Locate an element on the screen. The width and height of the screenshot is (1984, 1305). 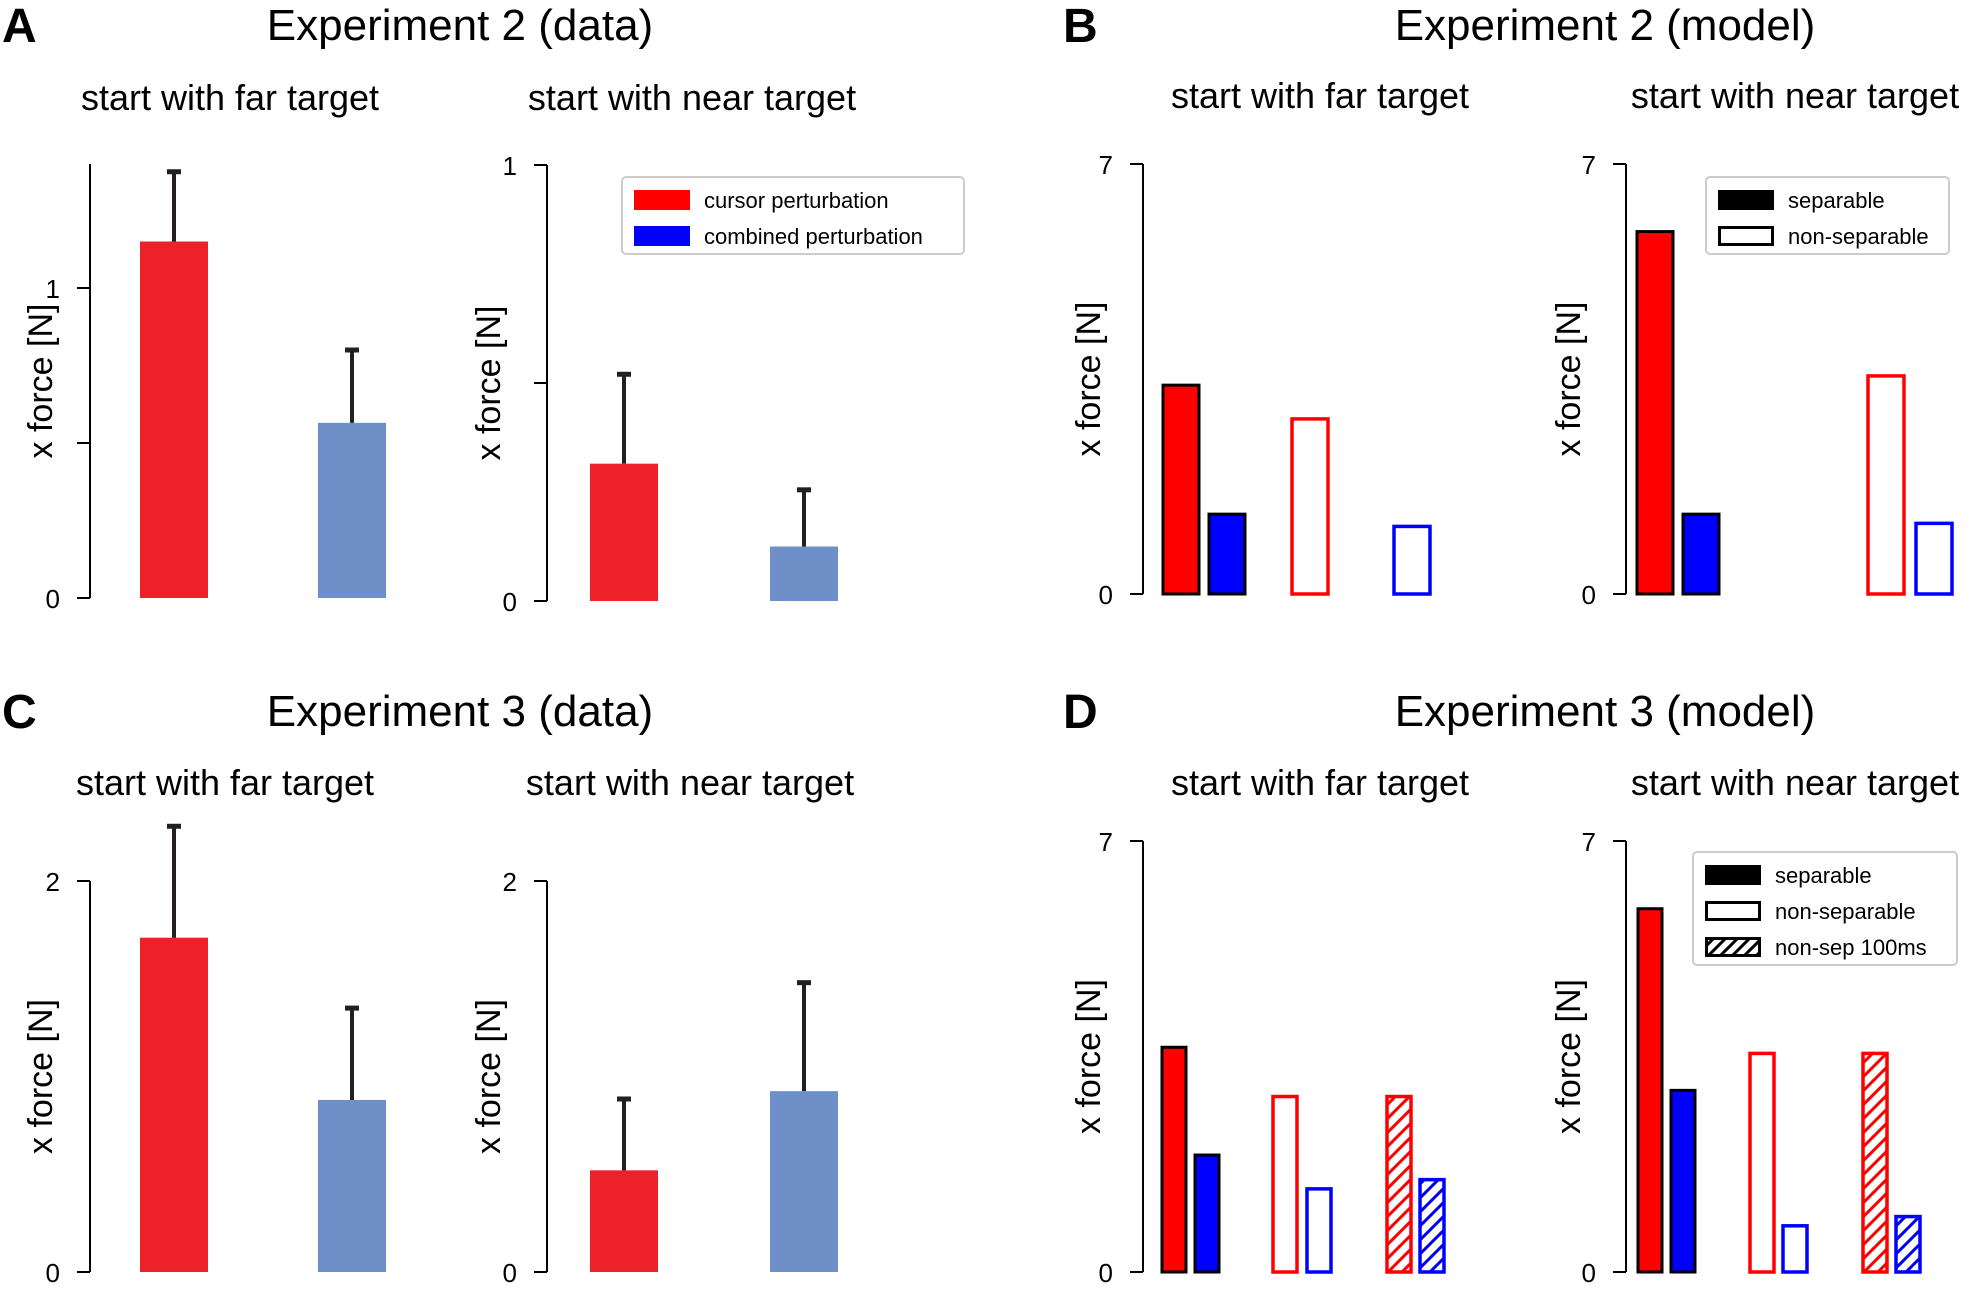
subplot-d-far: start with far target x force [N] 0 7 is located at coordinates (1269, 1025).